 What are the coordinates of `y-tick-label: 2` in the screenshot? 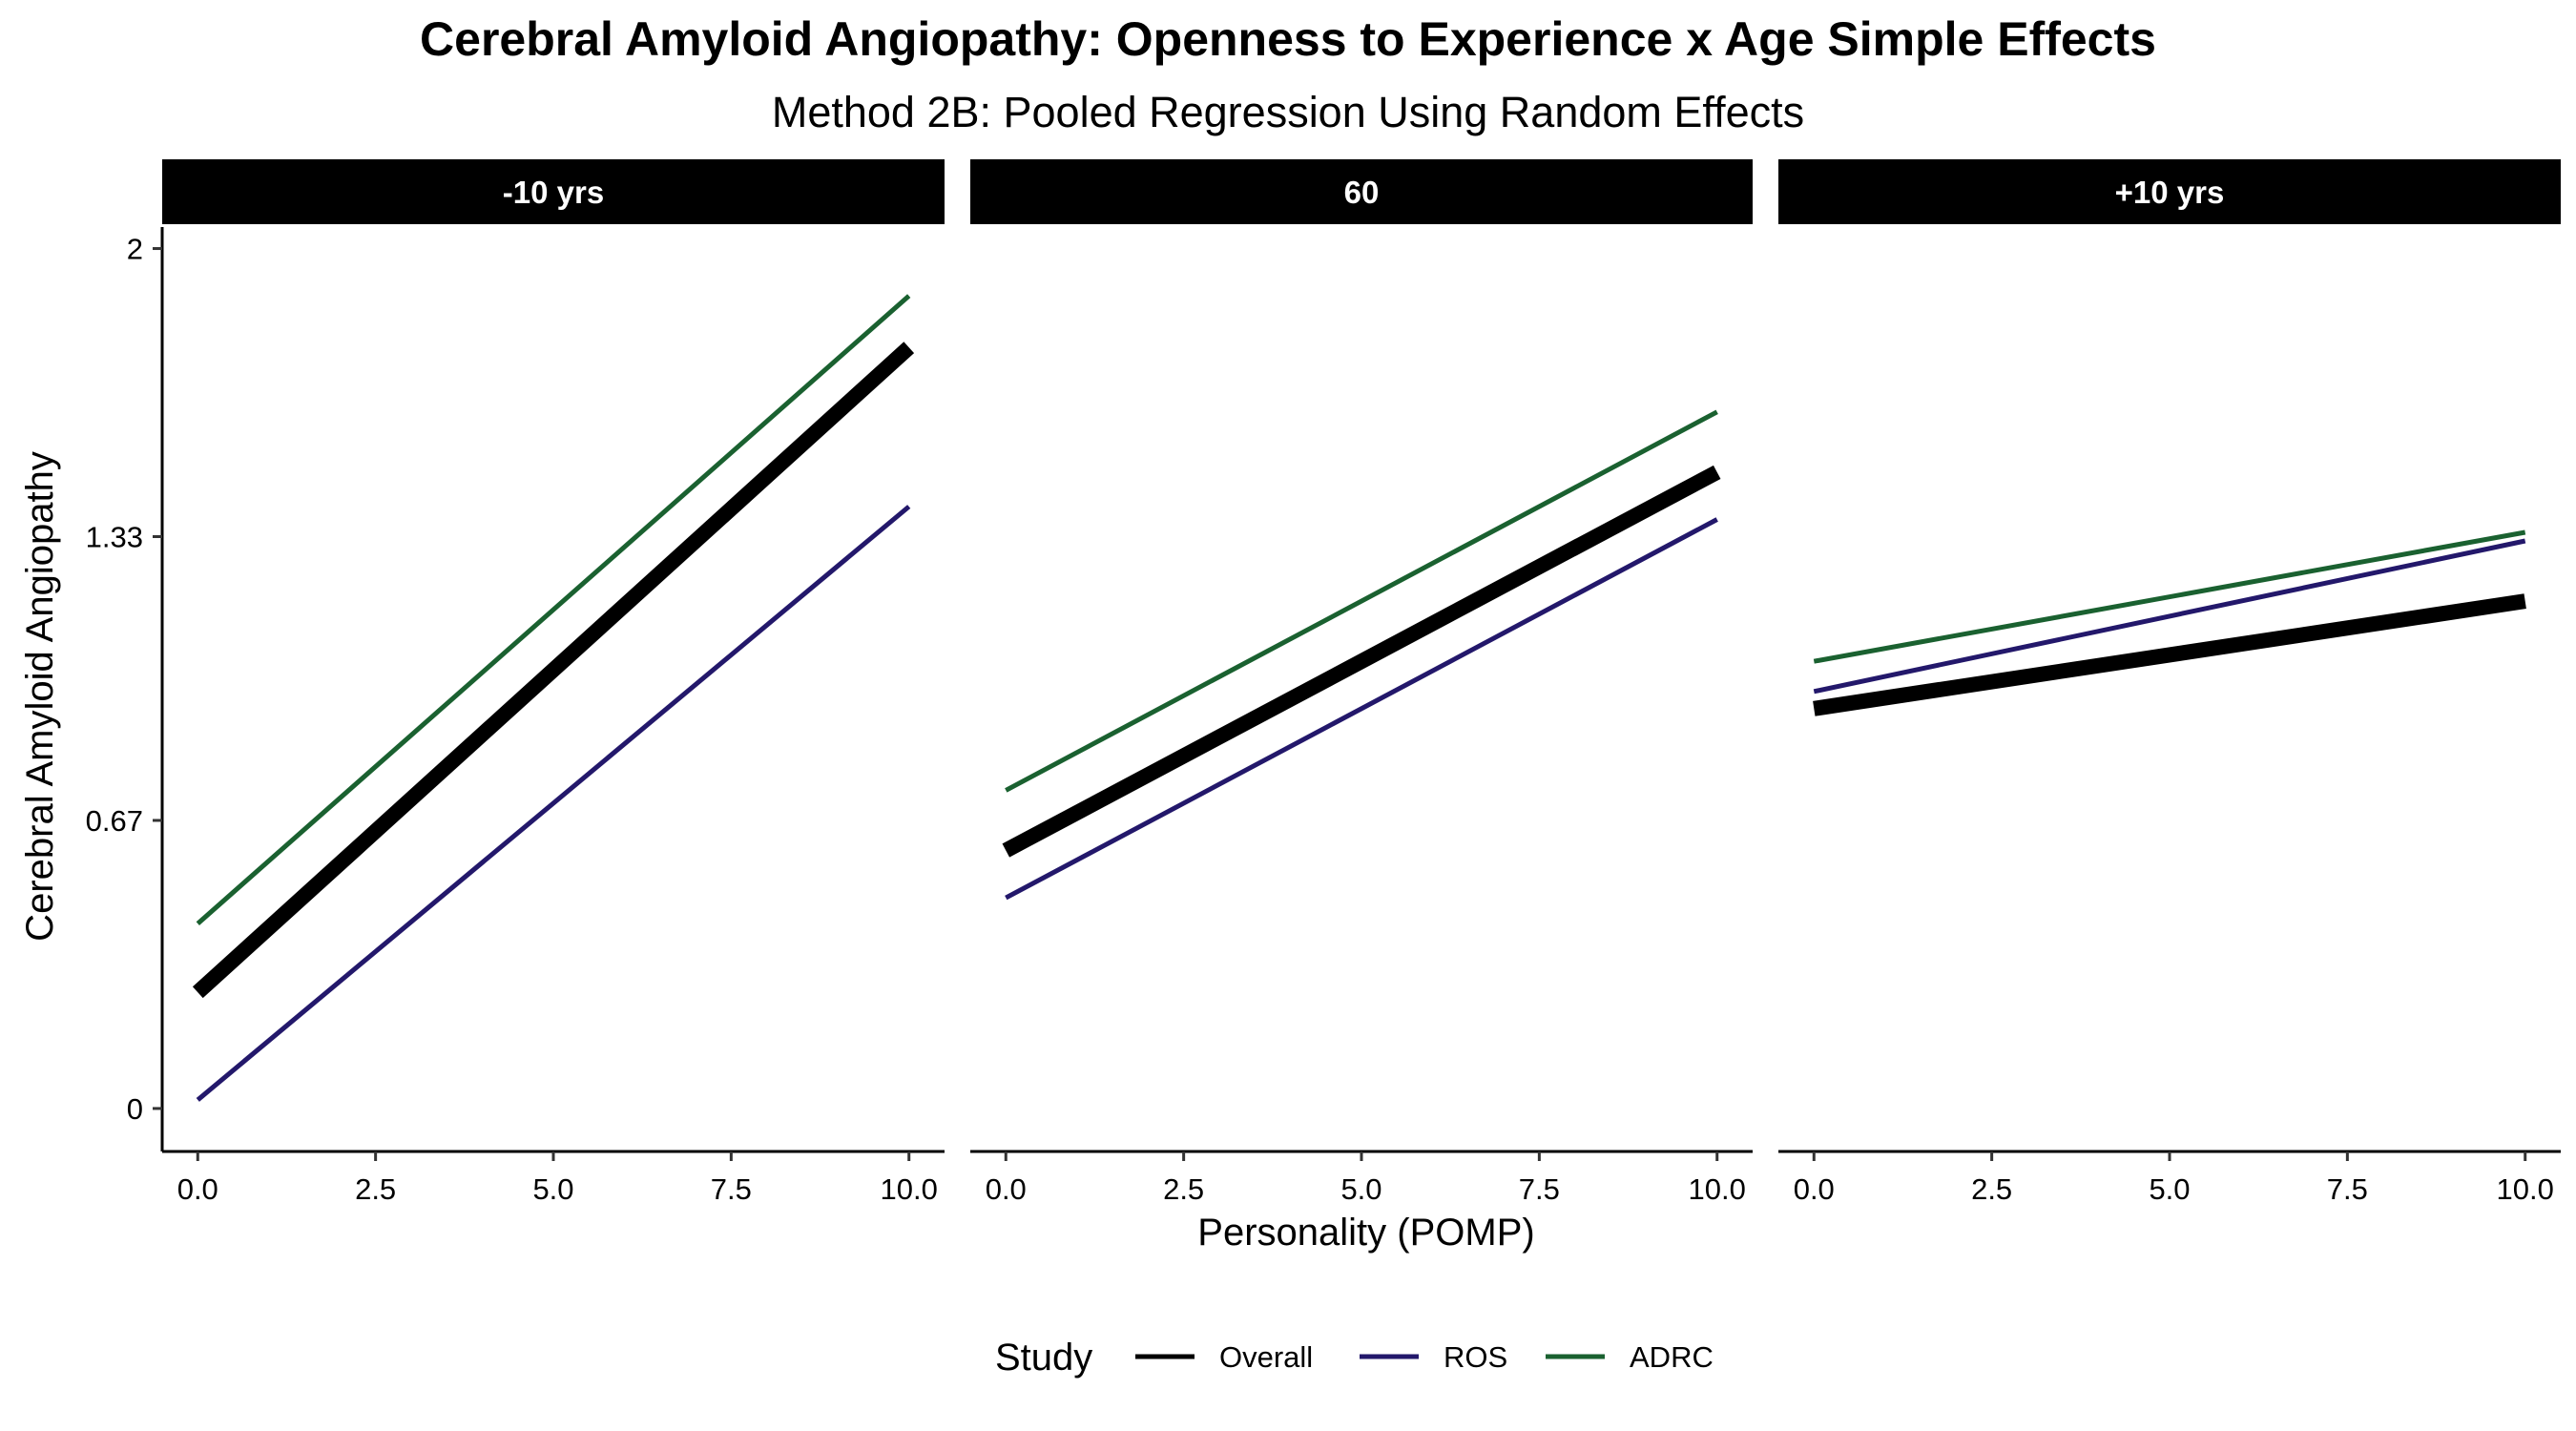 It's located at (135, 249).